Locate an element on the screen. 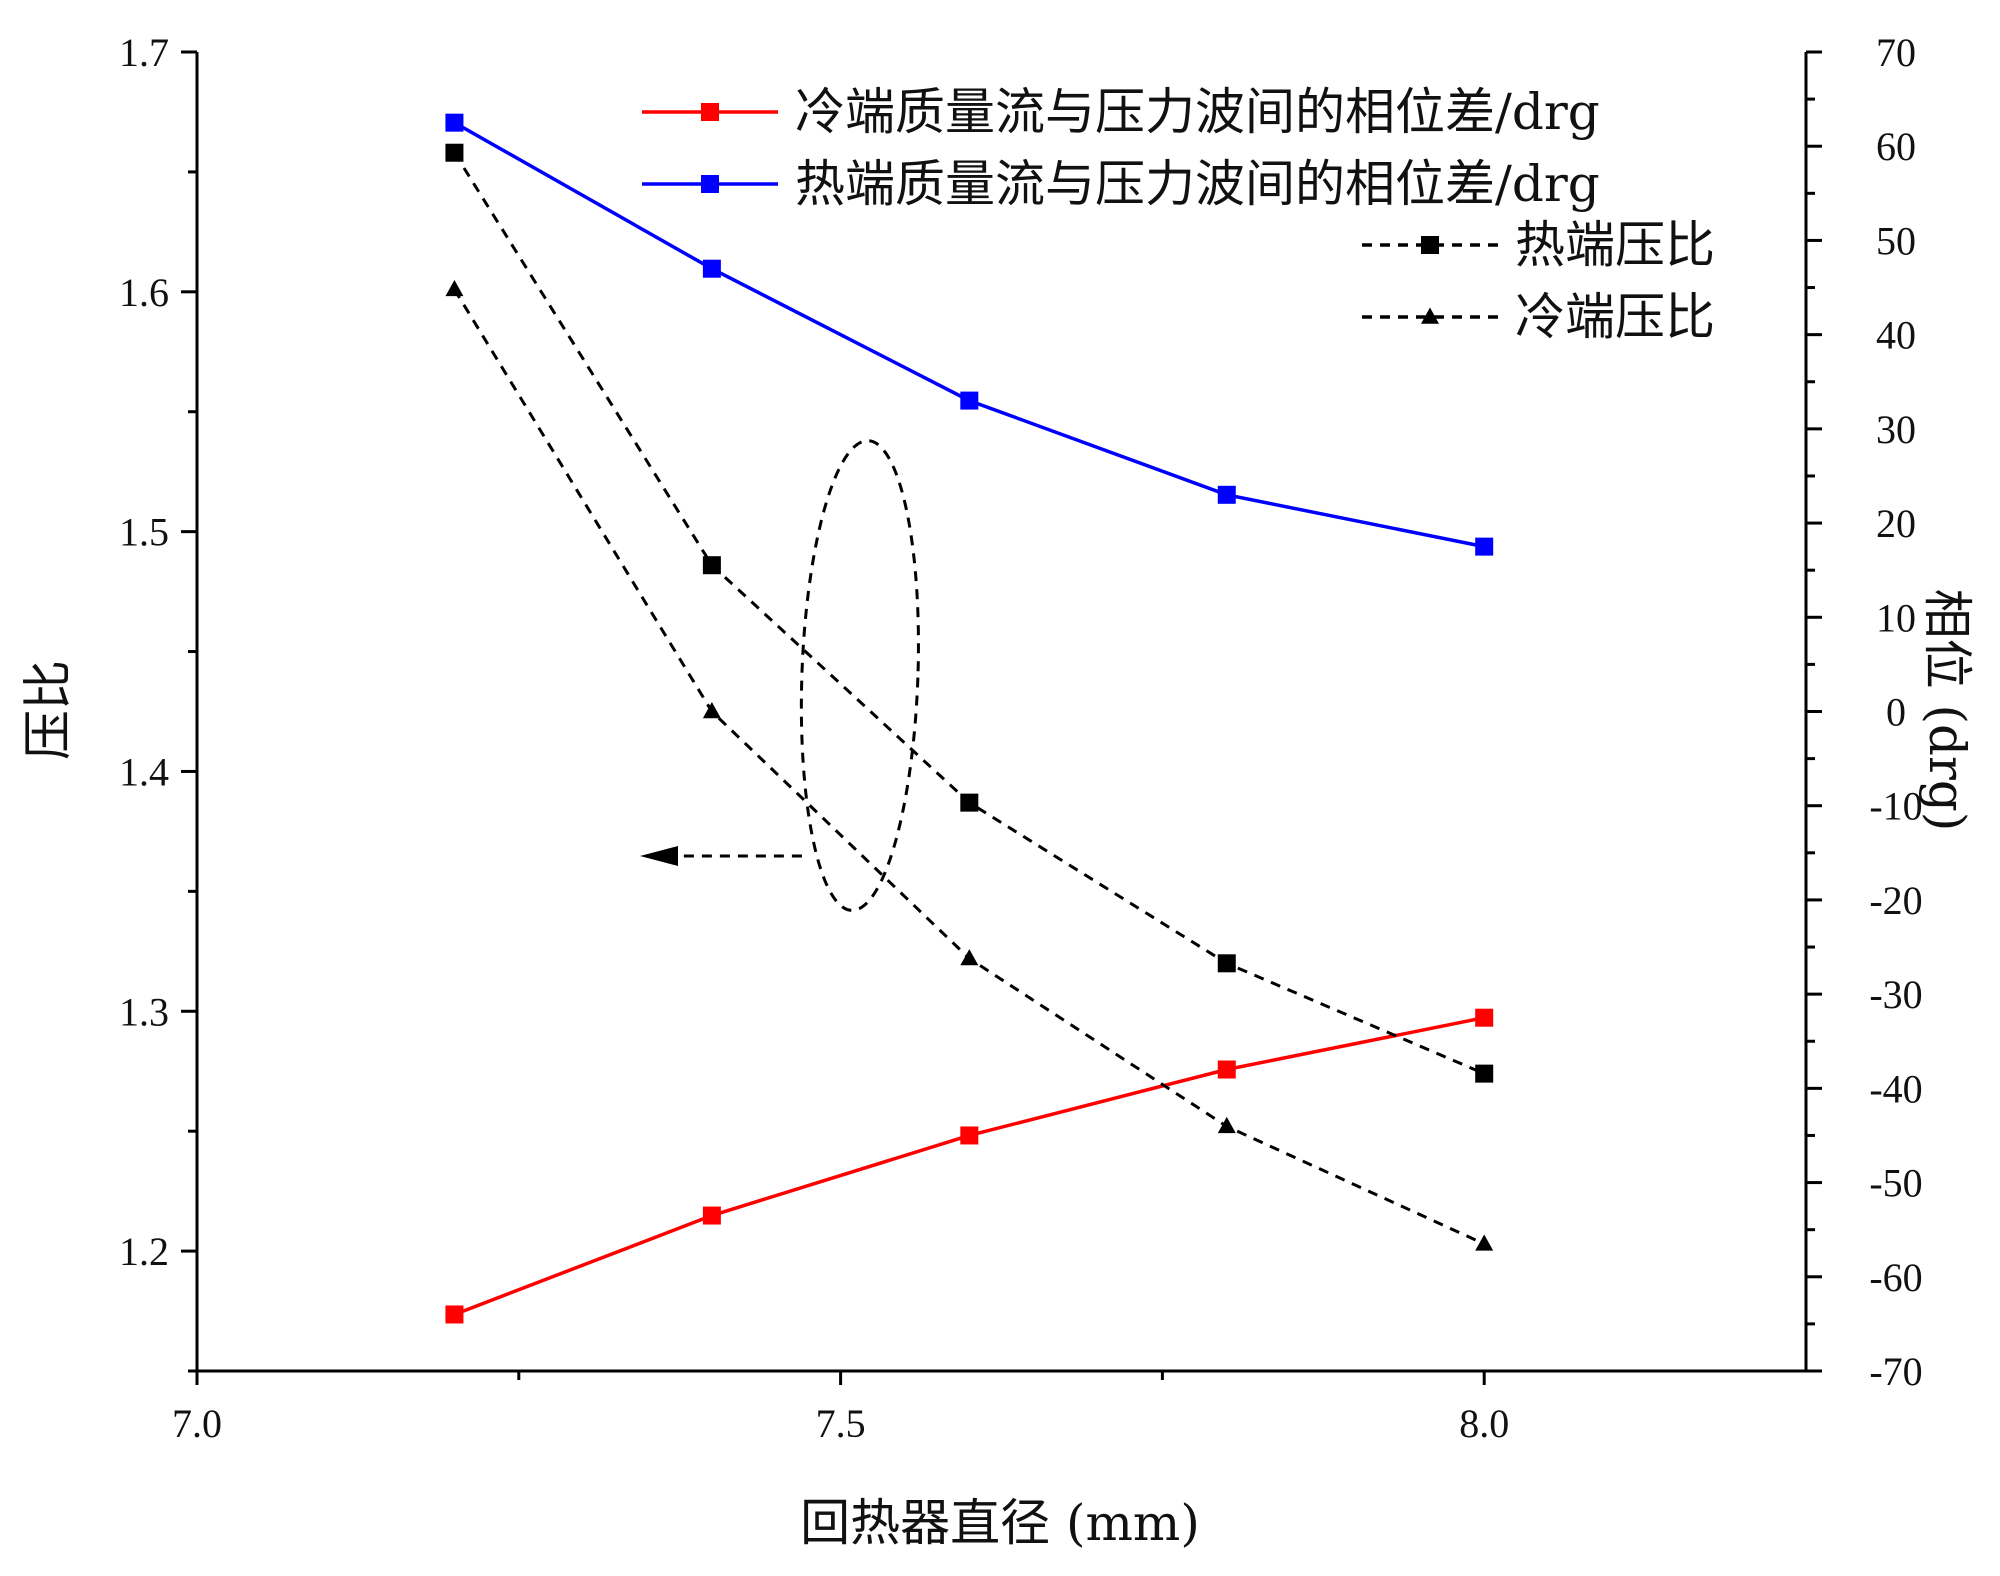  legend-item-3: 热端压比 is located at coordinates (1538, 245).